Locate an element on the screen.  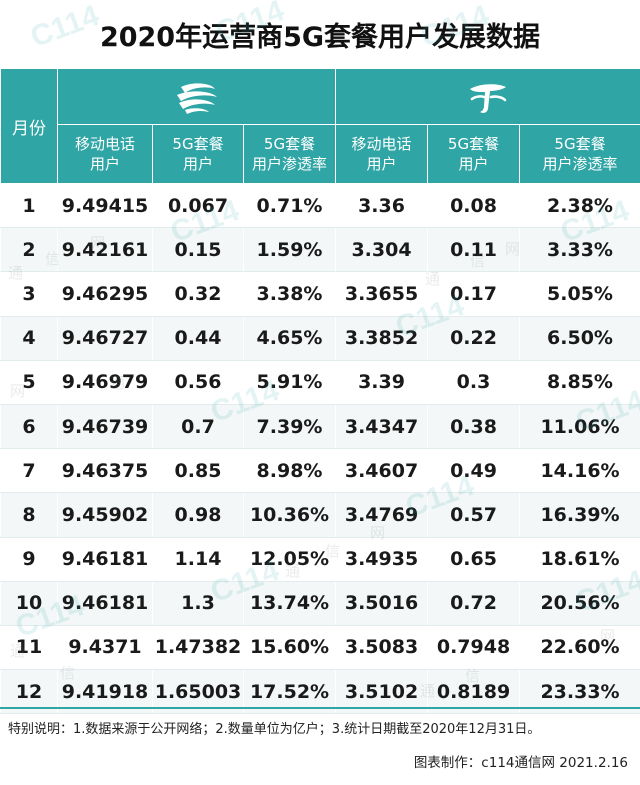
footer-divider is located at coordinates (320, 708).